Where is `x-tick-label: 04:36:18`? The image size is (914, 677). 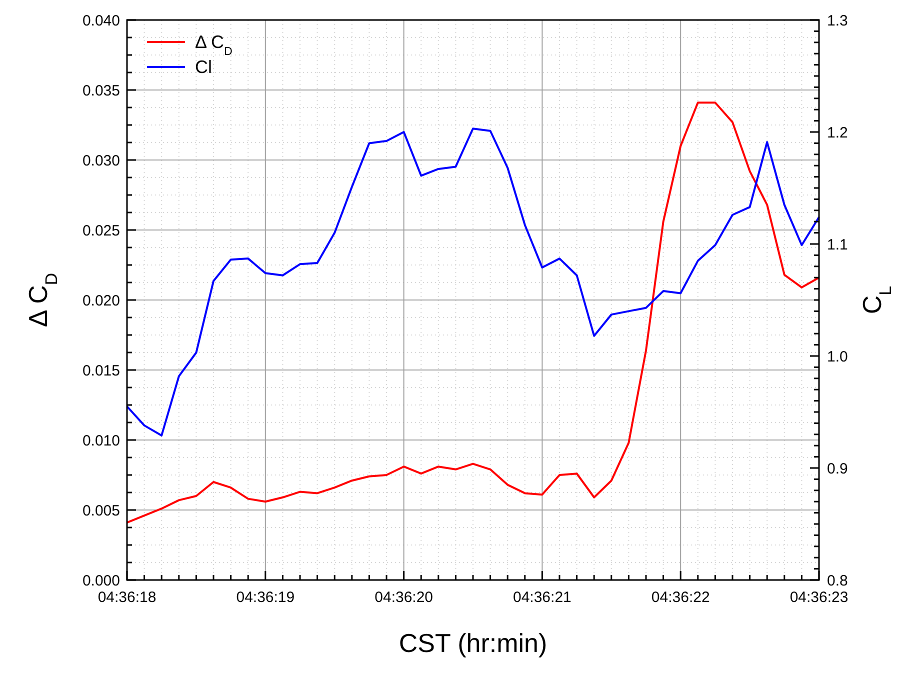
x-tick-label: 04:36:18 is located at coordinates (127, 597).